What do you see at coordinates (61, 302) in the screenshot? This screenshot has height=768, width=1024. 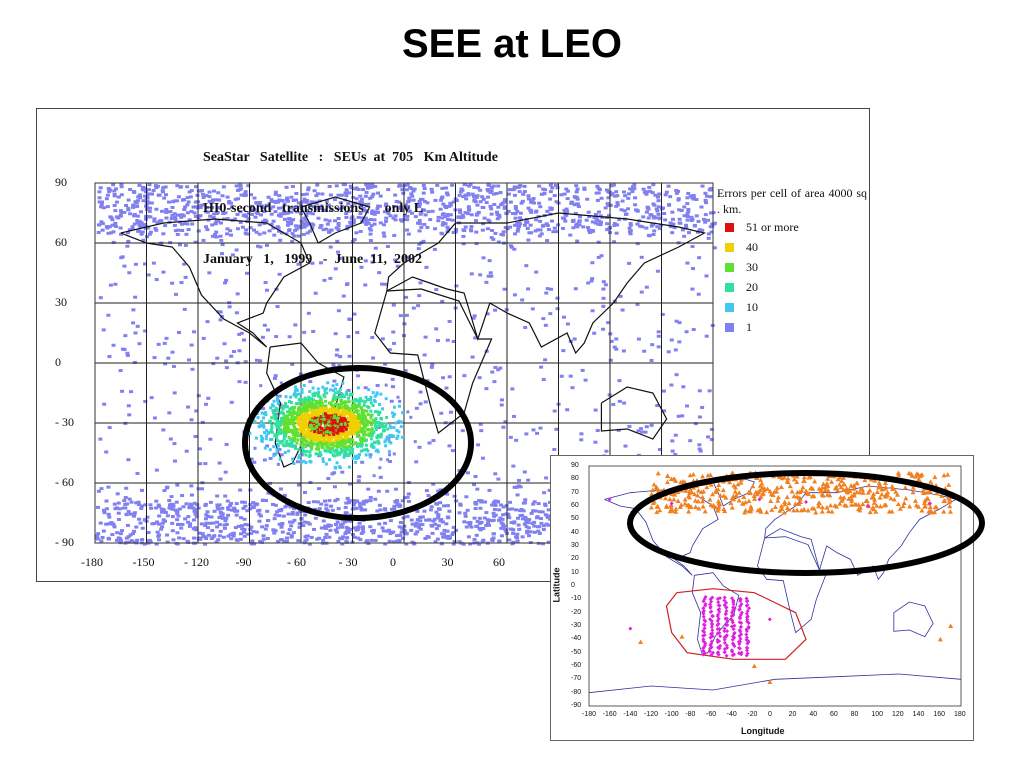 I see `y-tick-label: 30` at bounding box center [61, 302].